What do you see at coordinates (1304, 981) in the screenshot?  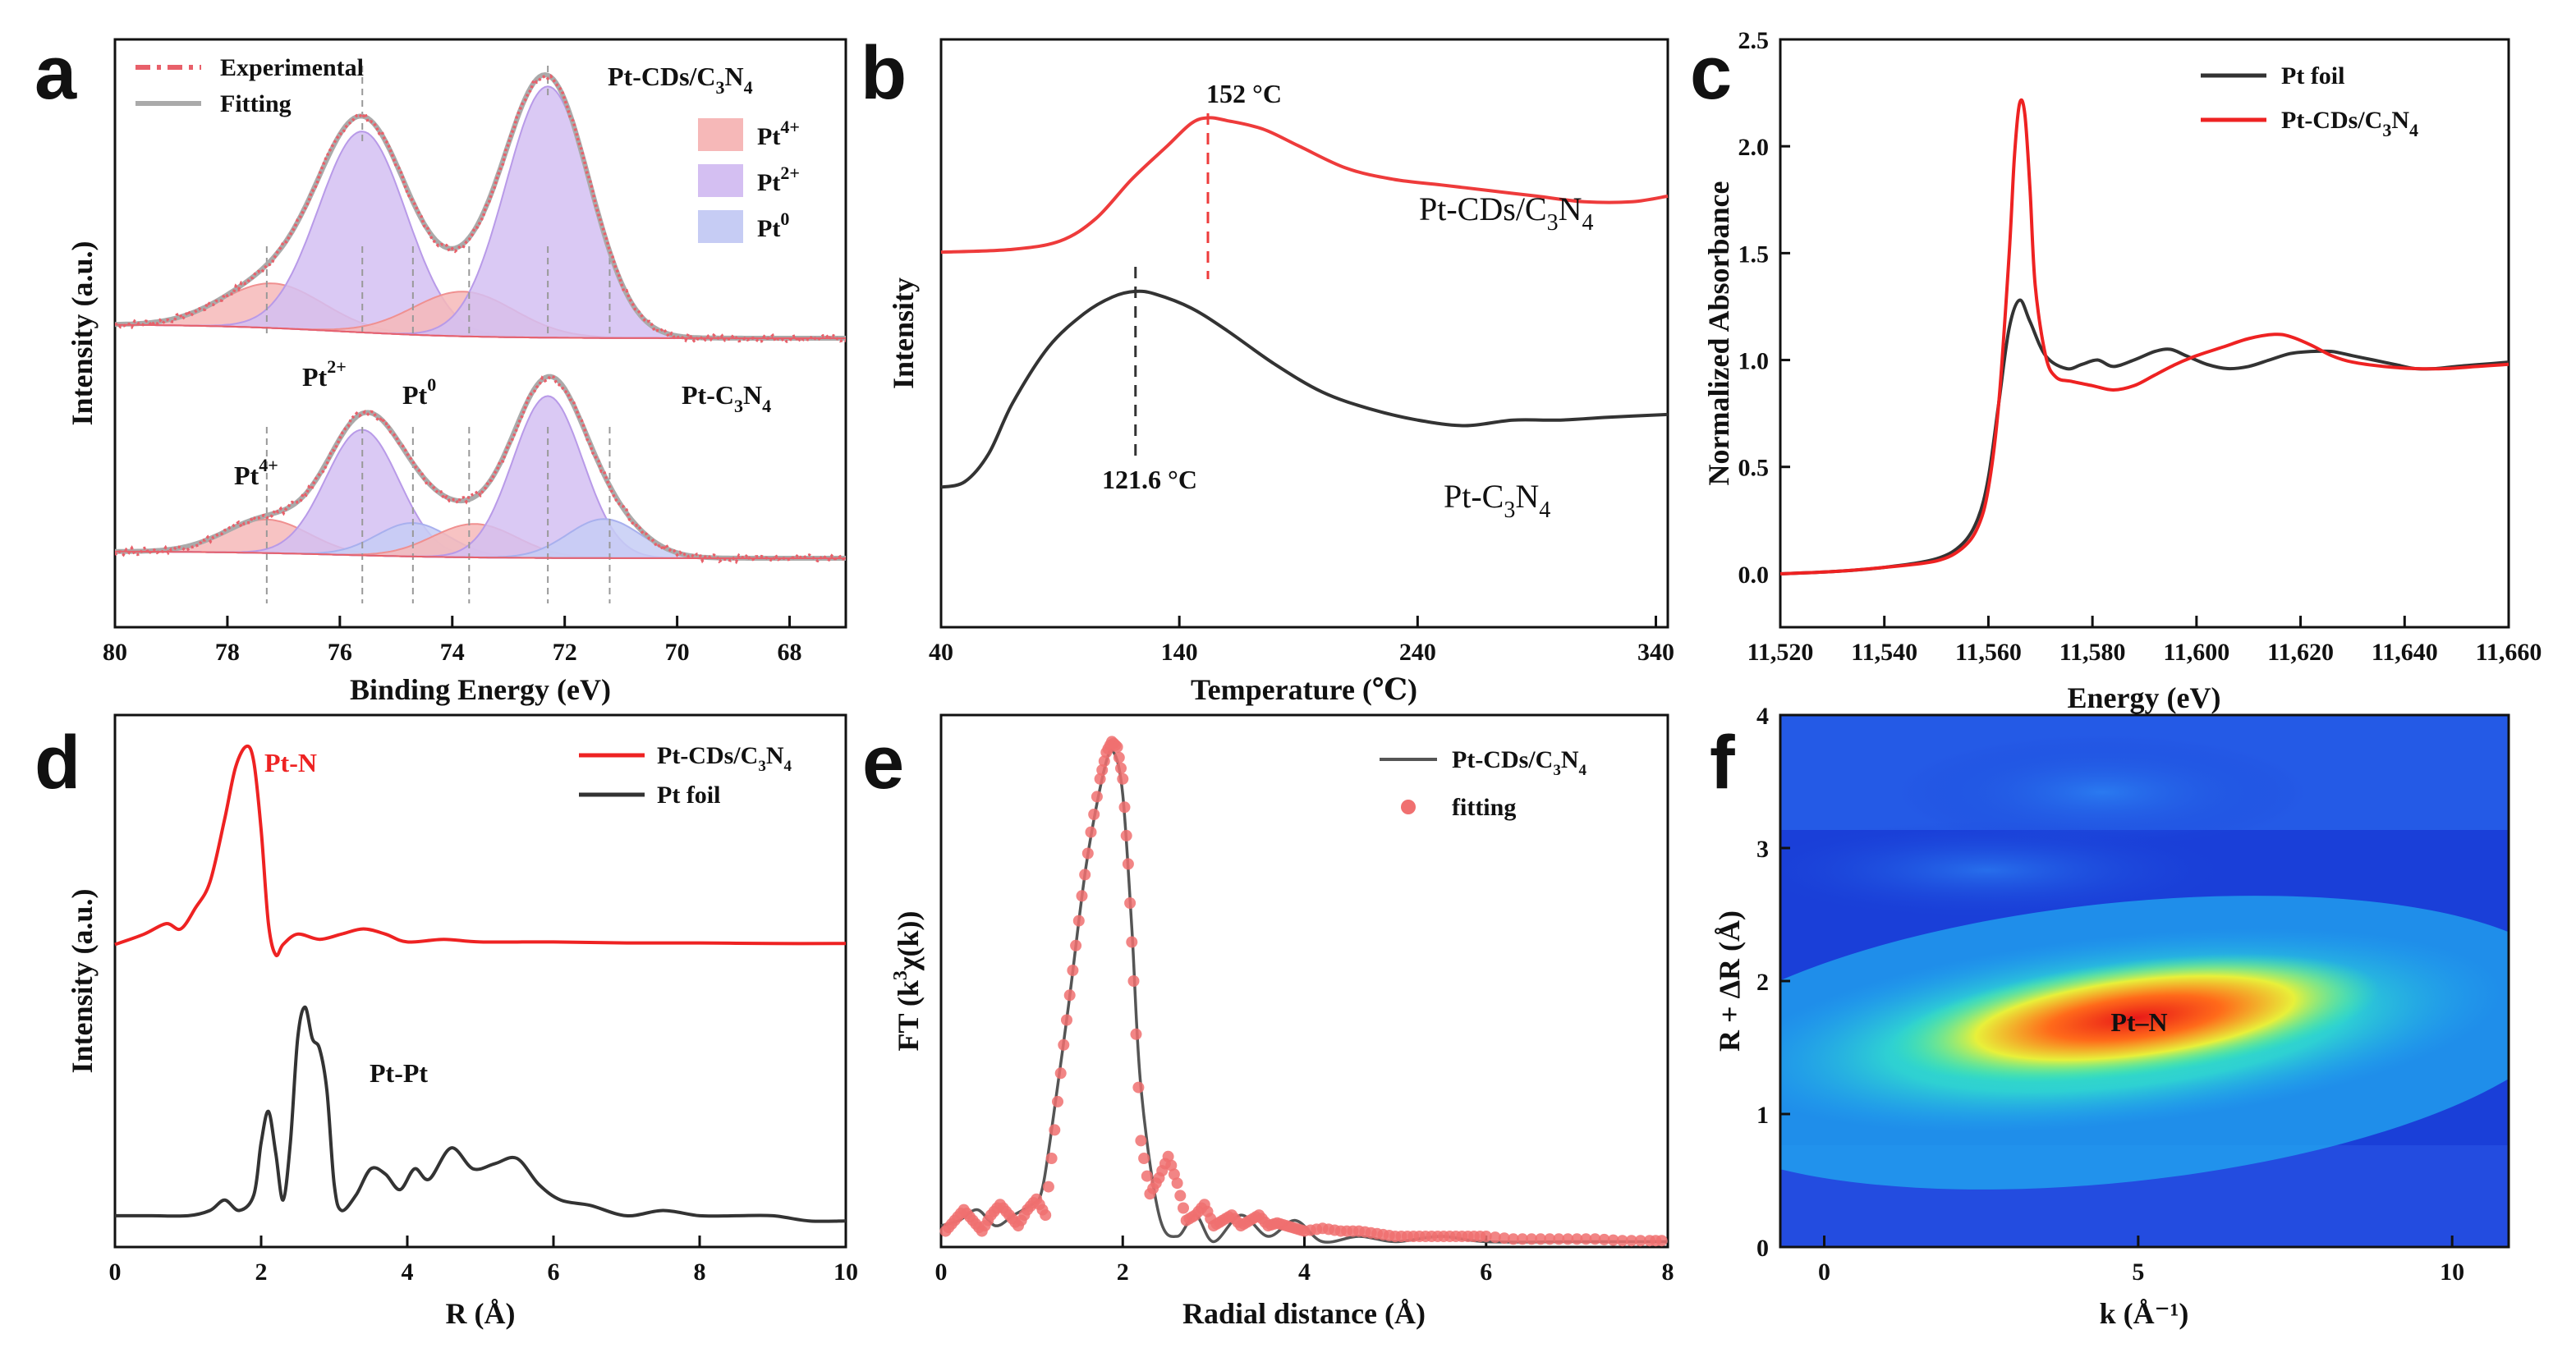 I see `plot-frame-e` at bounding box center [1304, 981].